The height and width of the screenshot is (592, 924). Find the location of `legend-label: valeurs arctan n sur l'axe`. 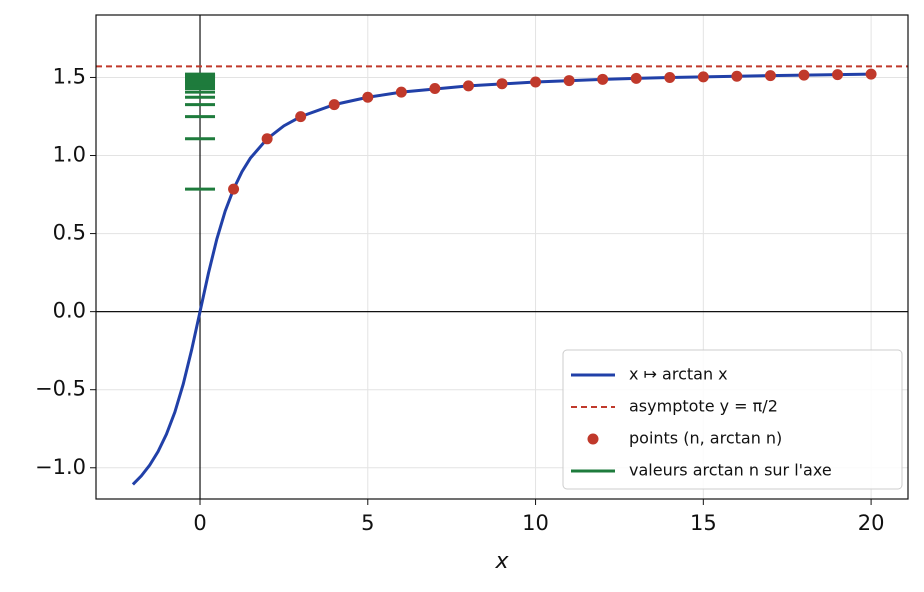

legend-label: valeurs arctan n sur l'axe is located at coordinates (730, 470).